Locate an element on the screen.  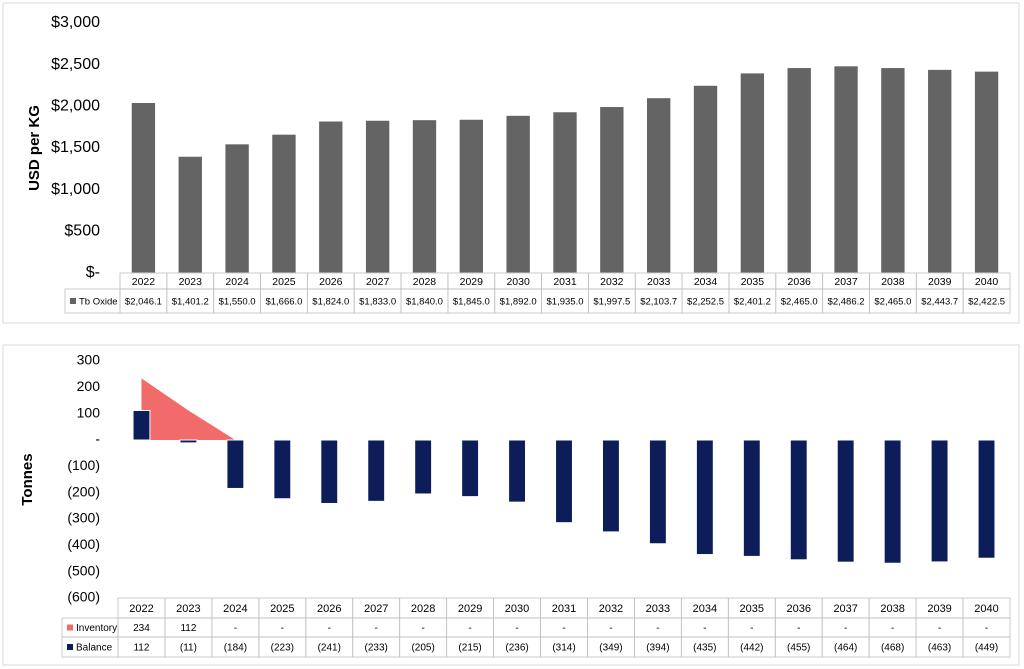
y-tick-label: (100) is located at coordinates (83, 465).